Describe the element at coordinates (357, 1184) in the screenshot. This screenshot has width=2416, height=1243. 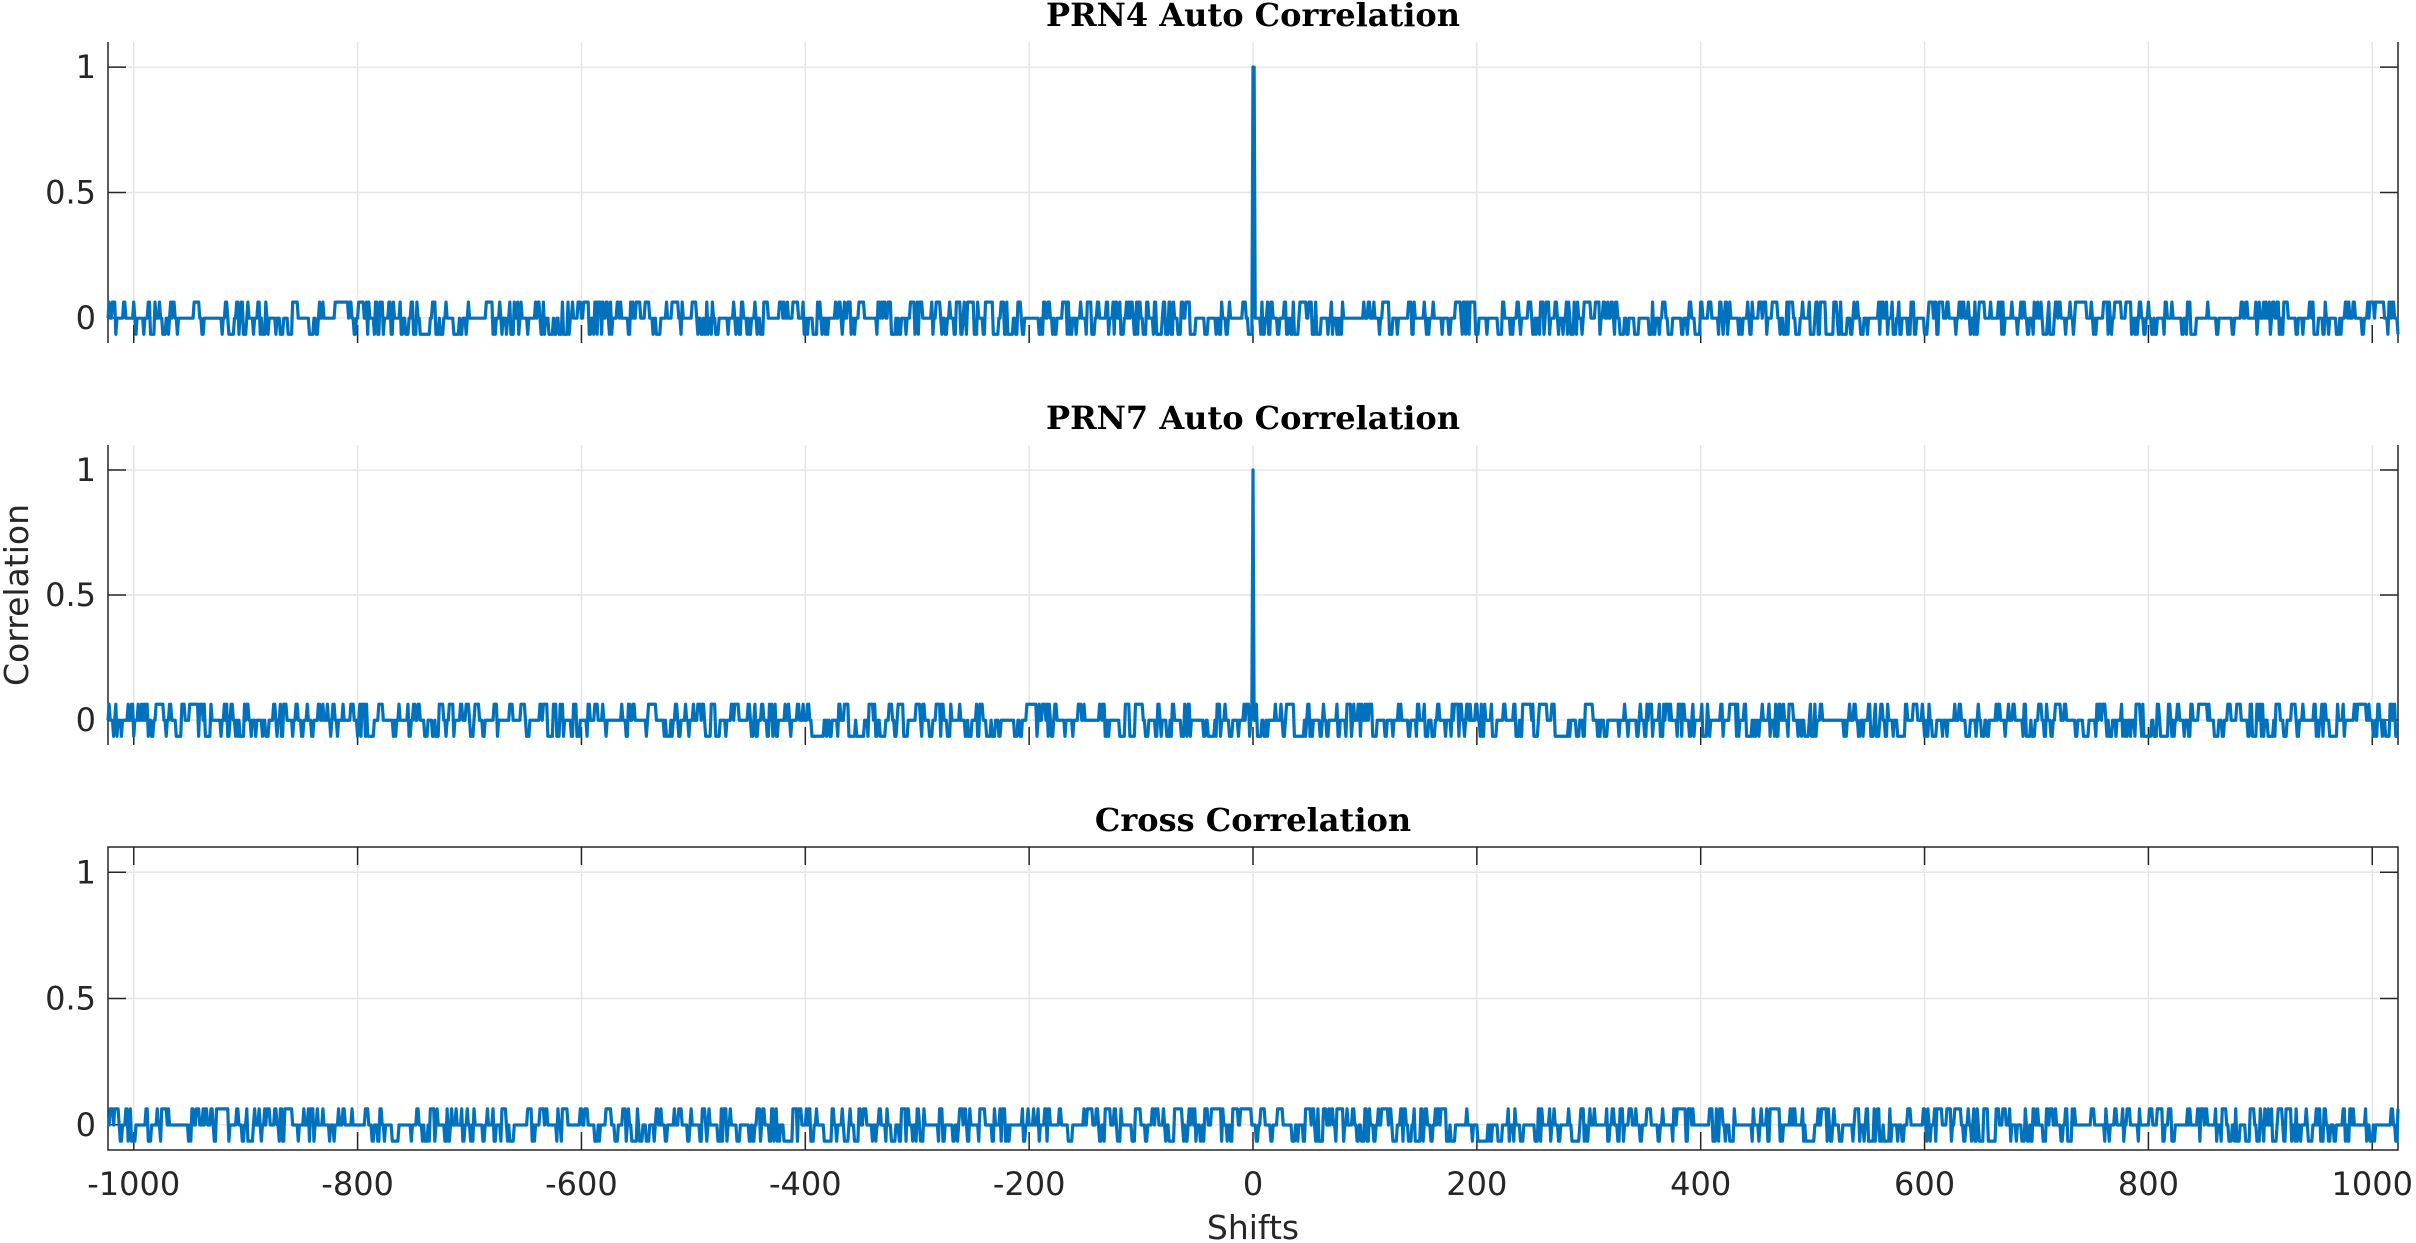
I see `x-tick-label: -800` at that location.